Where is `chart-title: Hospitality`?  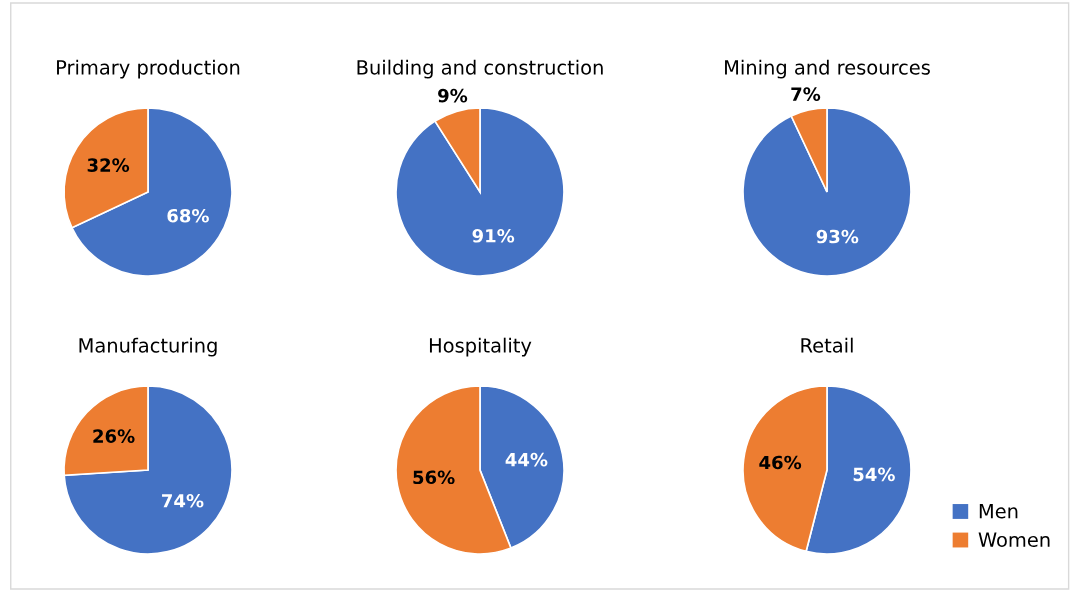
chart-title: Hospitality is located at coordinates (480, 347).